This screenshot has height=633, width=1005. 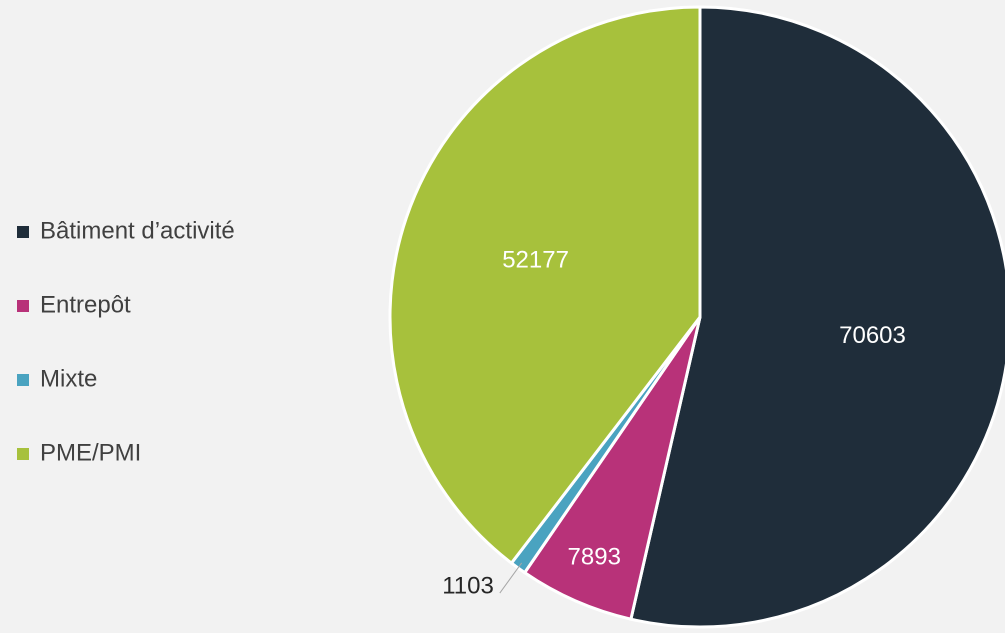 What do you see at coordinates (511, 578) in the screenshot?
I see `leader-line` at bounding box center [511, 578].